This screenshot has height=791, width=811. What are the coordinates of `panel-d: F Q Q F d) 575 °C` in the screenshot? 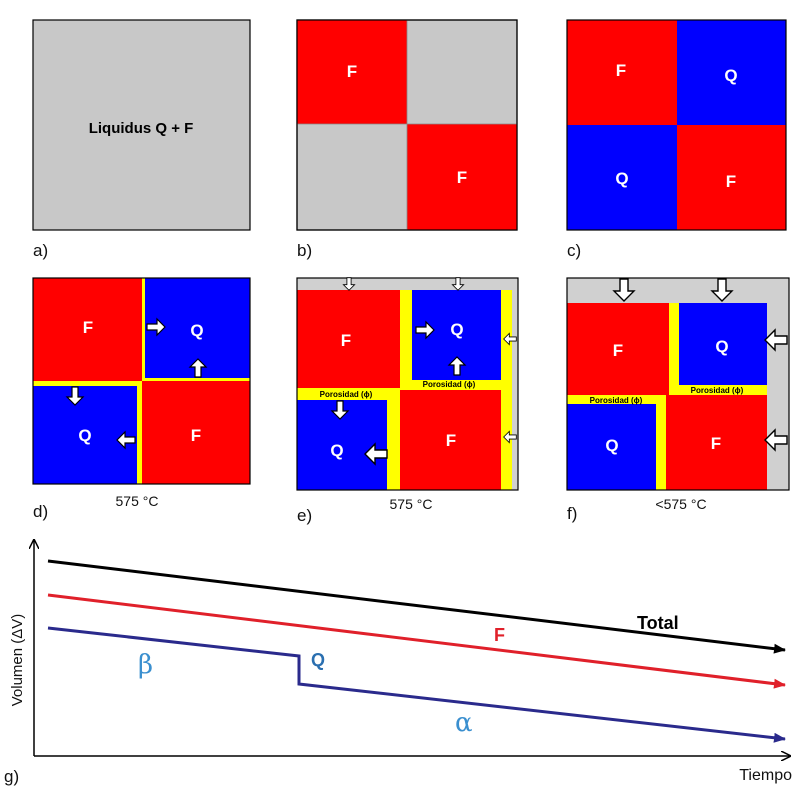 It's located at (141, 399).